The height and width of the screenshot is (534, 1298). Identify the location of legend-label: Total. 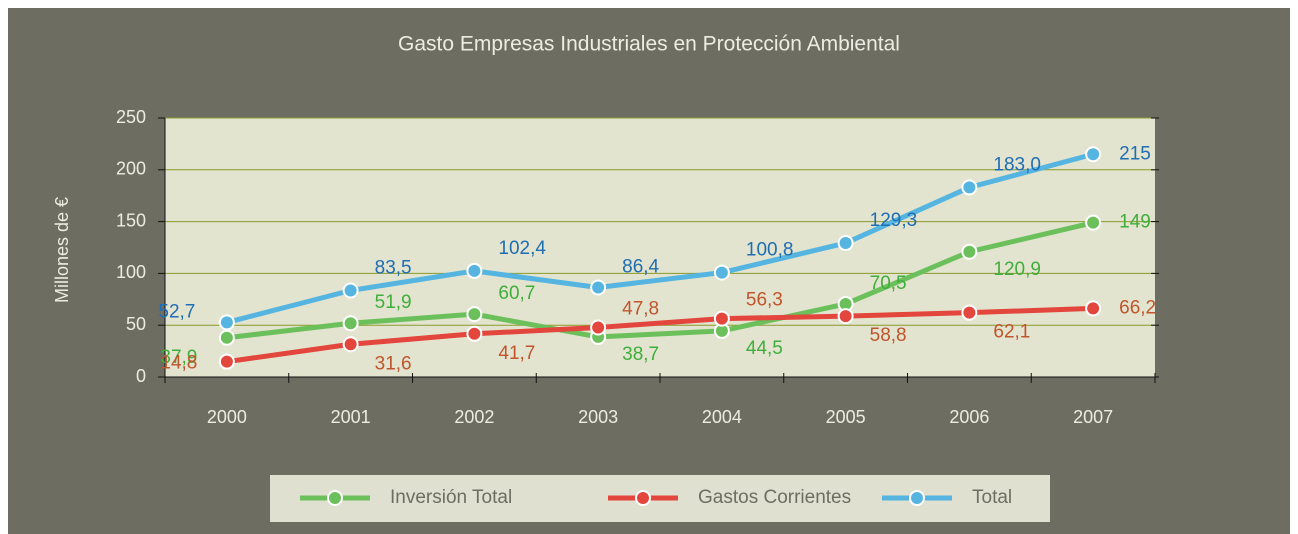
(992, 497).